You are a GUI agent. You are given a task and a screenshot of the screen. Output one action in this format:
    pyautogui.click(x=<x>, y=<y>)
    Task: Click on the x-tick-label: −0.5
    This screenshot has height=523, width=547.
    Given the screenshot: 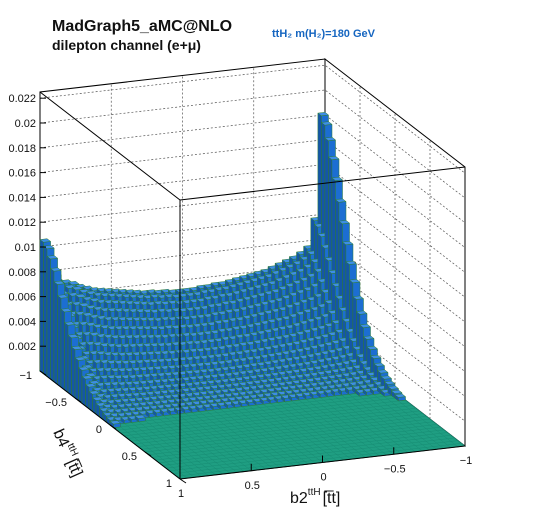 What is the action you would take?
    pyautogui.click(x=395, y=469)
    